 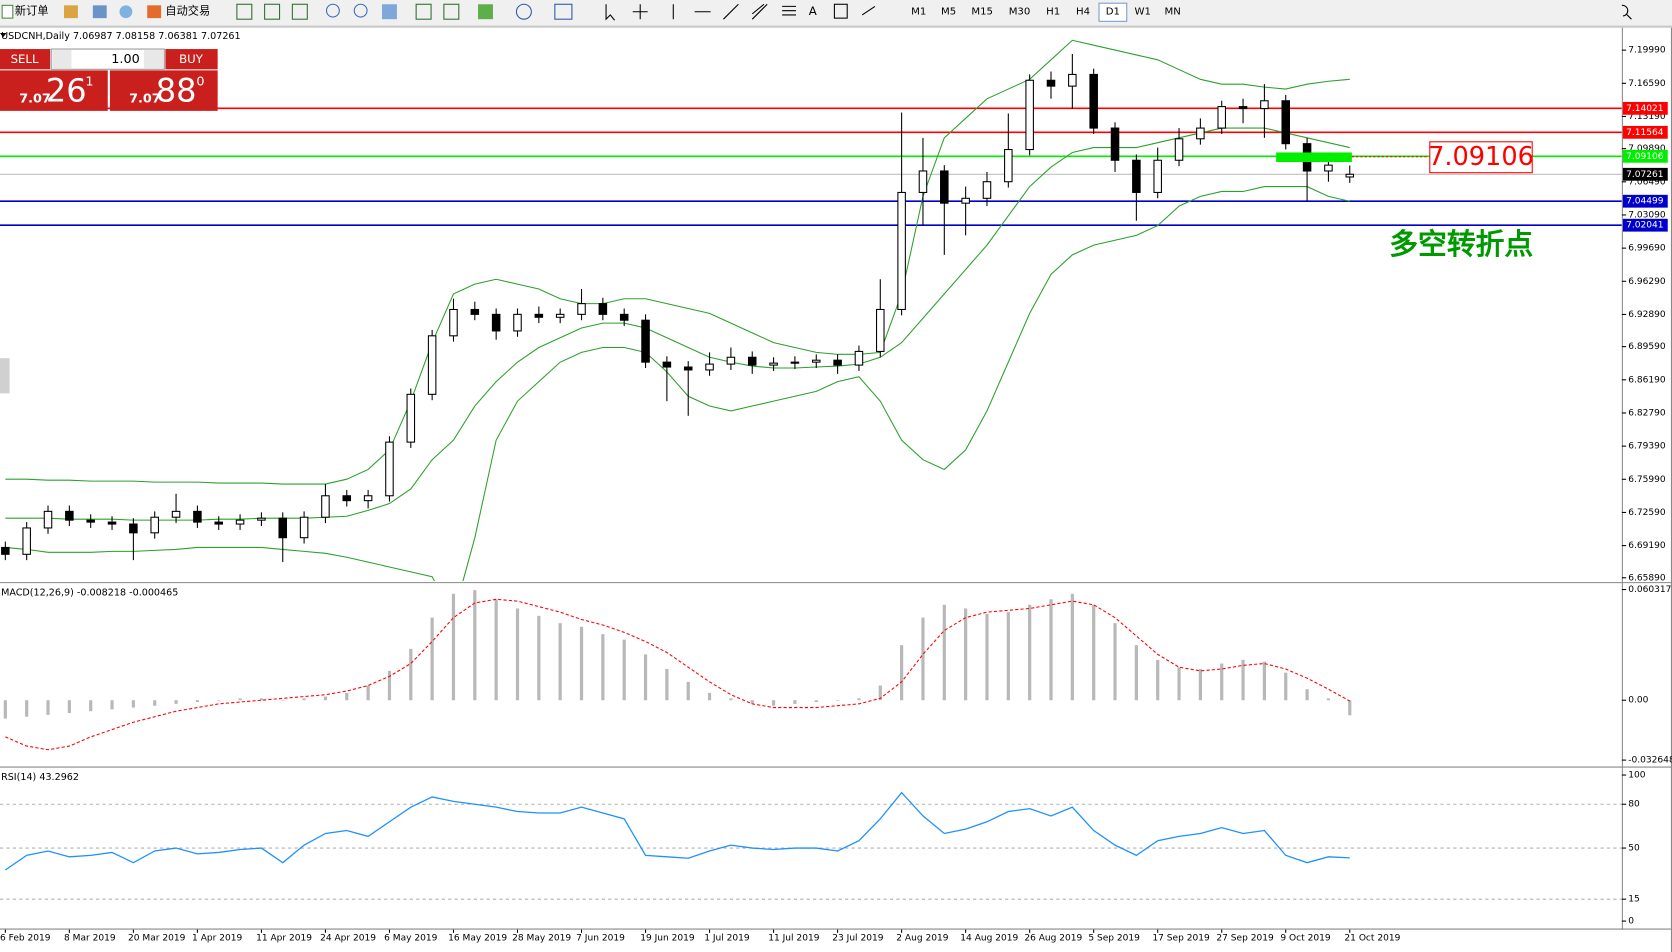 I want to click on templates-button, so click(x=563, y=11).